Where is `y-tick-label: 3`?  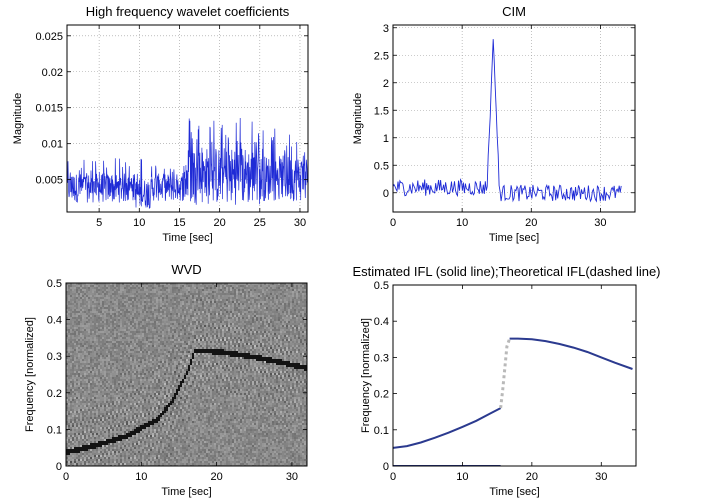
y-tick-label: 3 is located at coordinates (386, 29).